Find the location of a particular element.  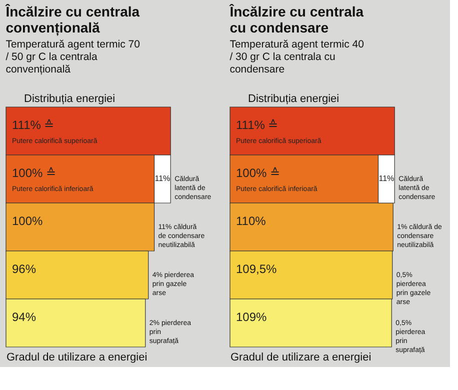

chart-subtitle: Temperatură agent termic 70 / 50 gr C la centrala convențională is located at coordinates (73, 57).